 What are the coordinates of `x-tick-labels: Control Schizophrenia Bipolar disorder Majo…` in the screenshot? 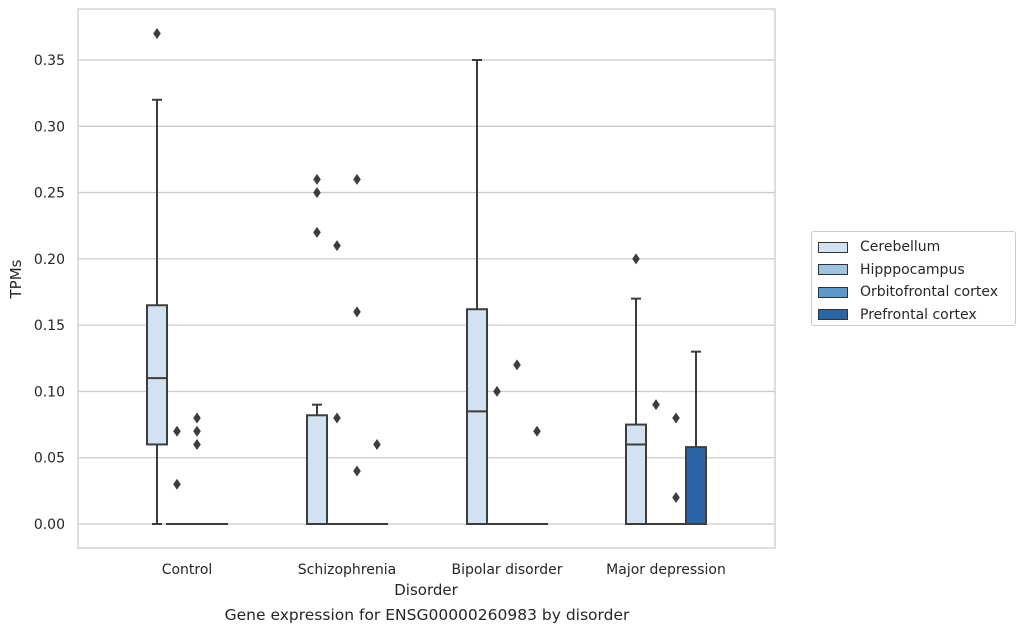 It's located at (444, 570).